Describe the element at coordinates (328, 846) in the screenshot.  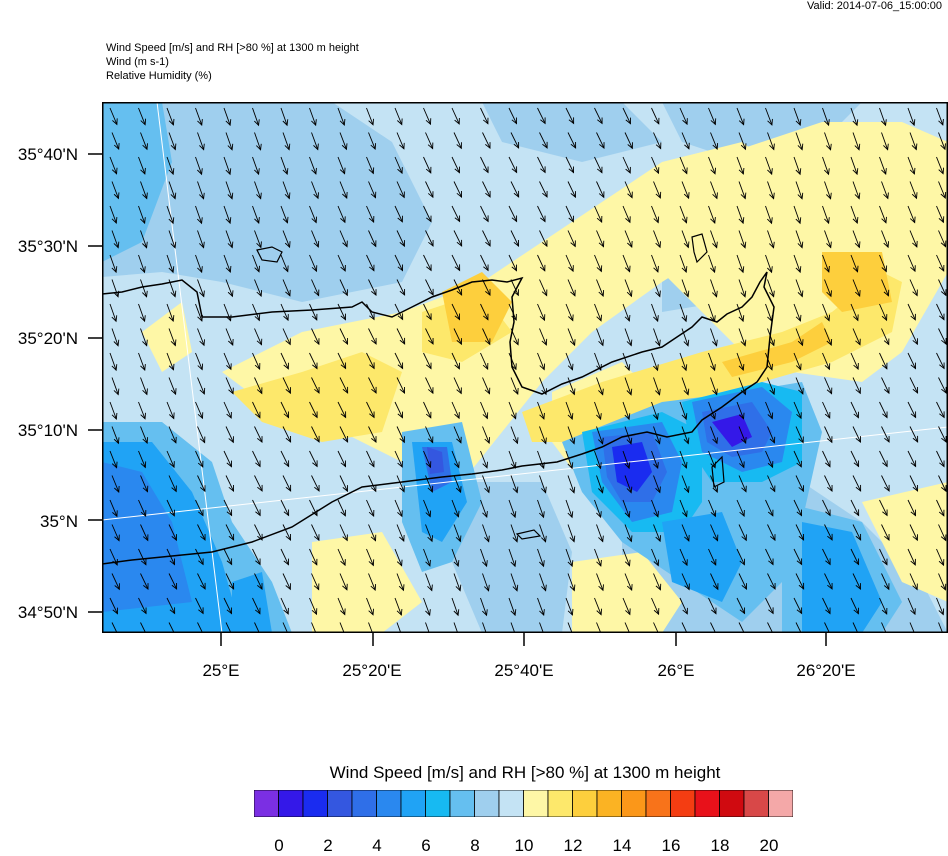
I see `colorbar-tick-label: 2` at that location.